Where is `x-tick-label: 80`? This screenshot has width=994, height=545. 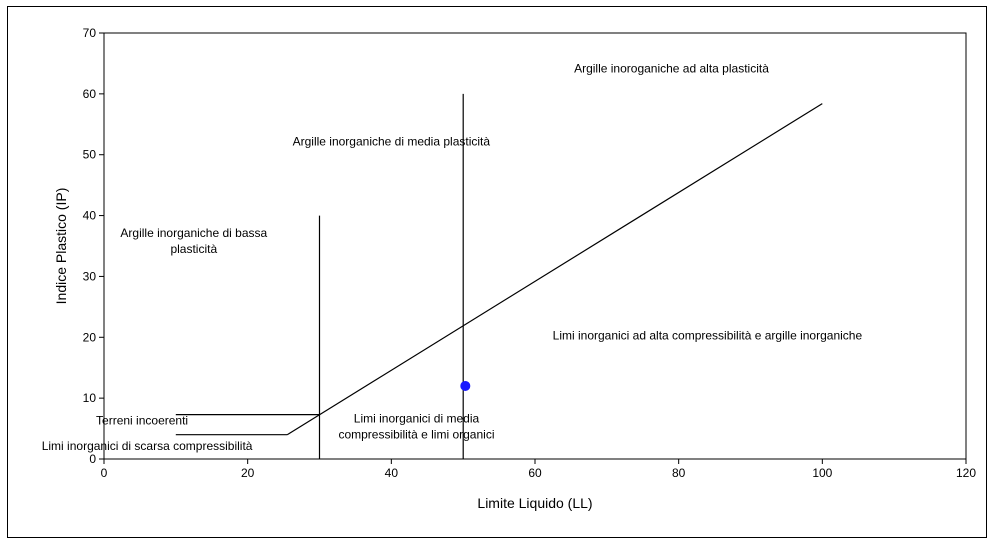 x-tick-label: 80 is located at coordinates (679, 473).